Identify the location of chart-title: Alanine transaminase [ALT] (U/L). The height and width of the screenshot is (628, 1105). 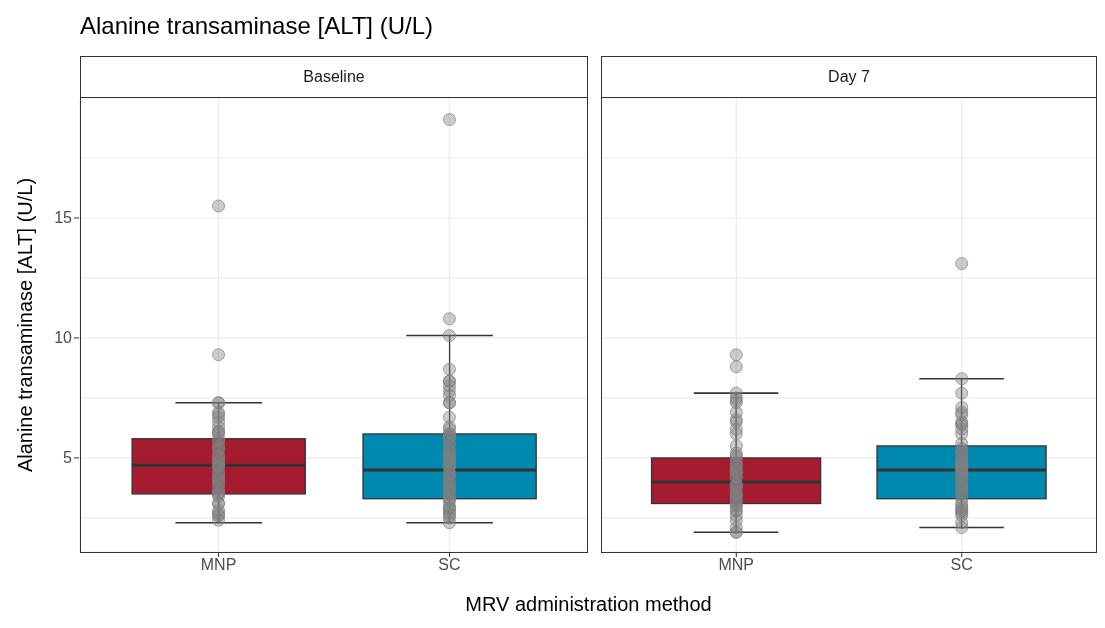
(257, 26).